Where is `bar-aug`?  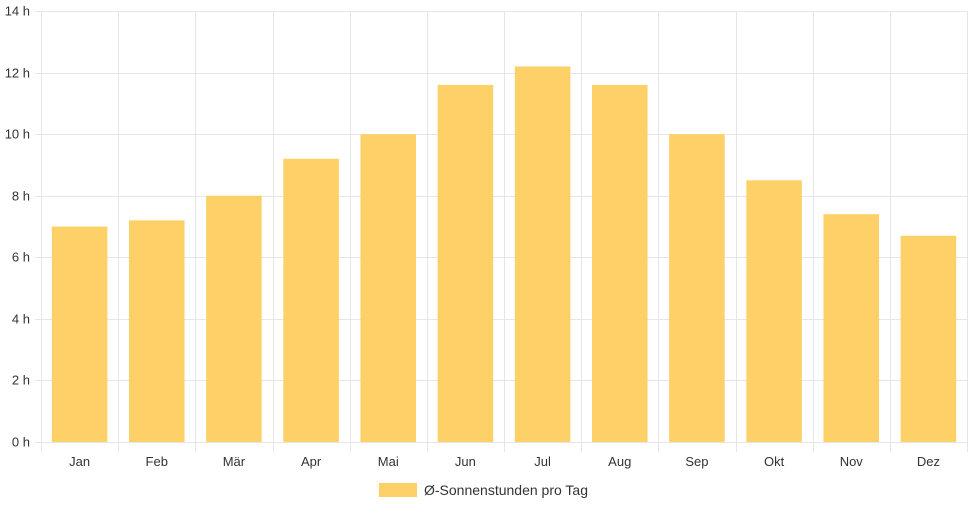 bar-aug is located at coordinates (619, 263).